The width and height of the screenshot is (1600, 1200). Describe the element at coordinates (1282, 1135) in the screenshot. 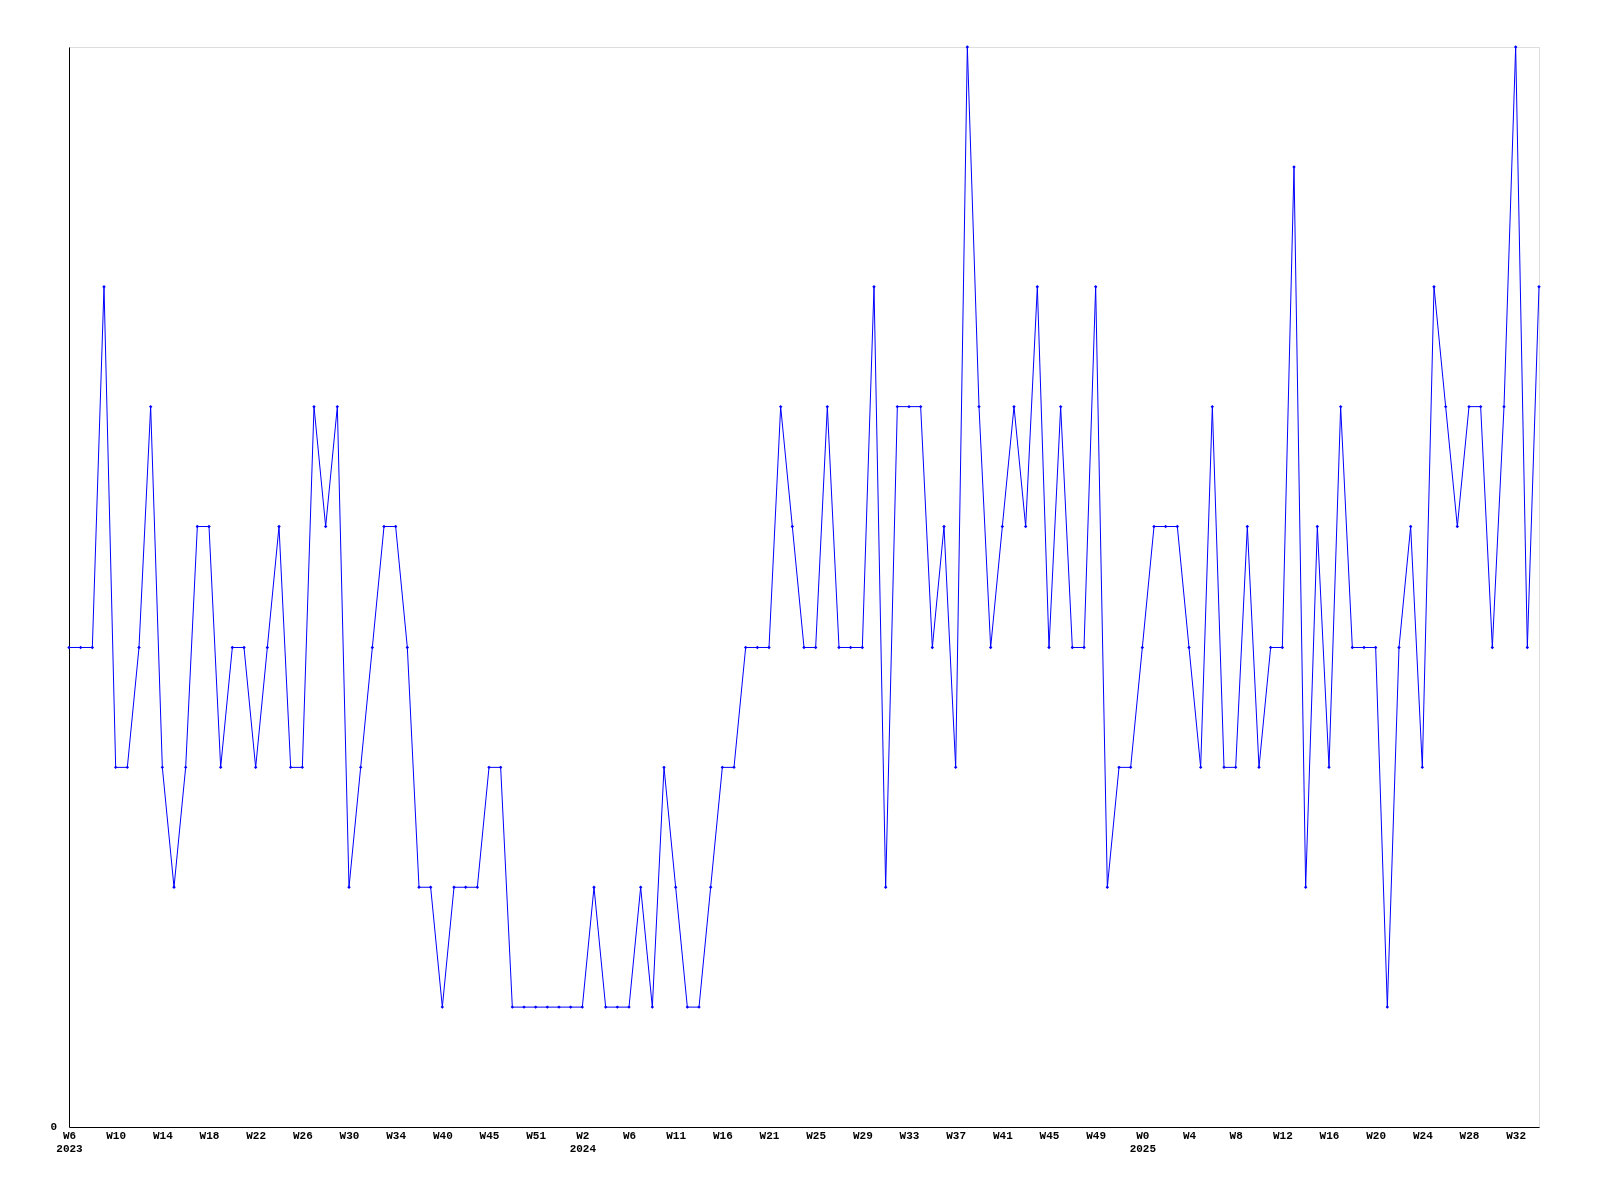

I see `x-tick-label: W12` at that location.